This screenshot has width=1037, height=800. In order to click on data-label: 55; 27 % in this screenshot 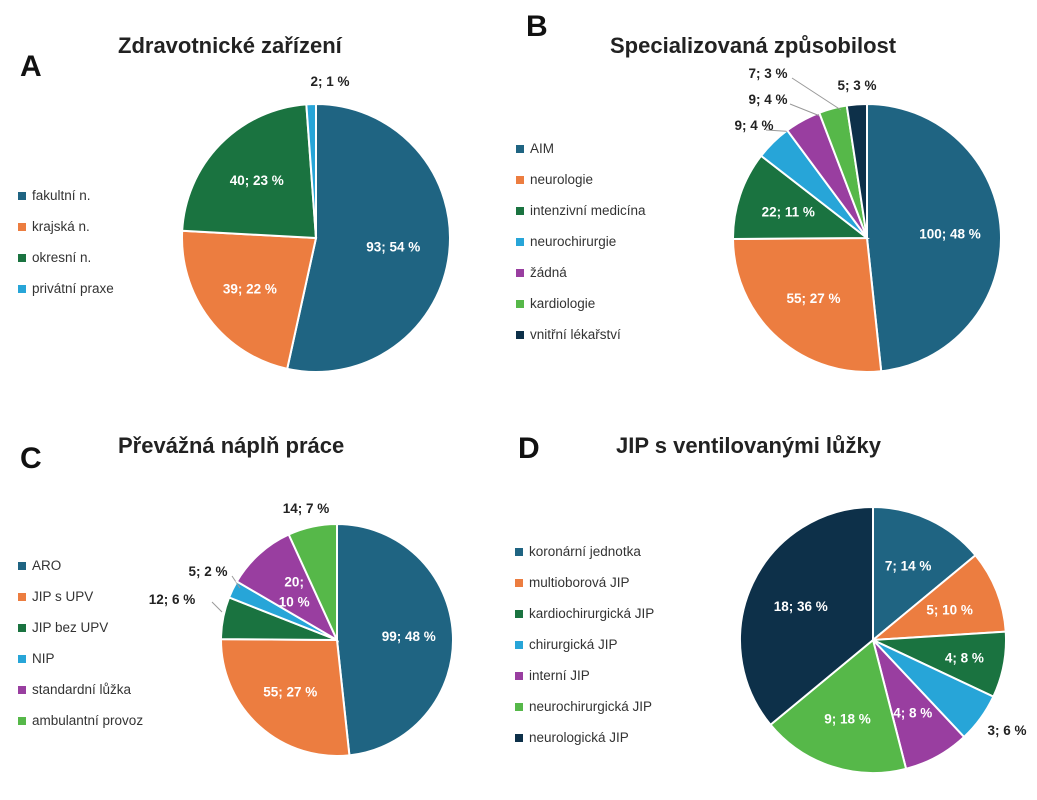, I will do `click(290, 692)`.